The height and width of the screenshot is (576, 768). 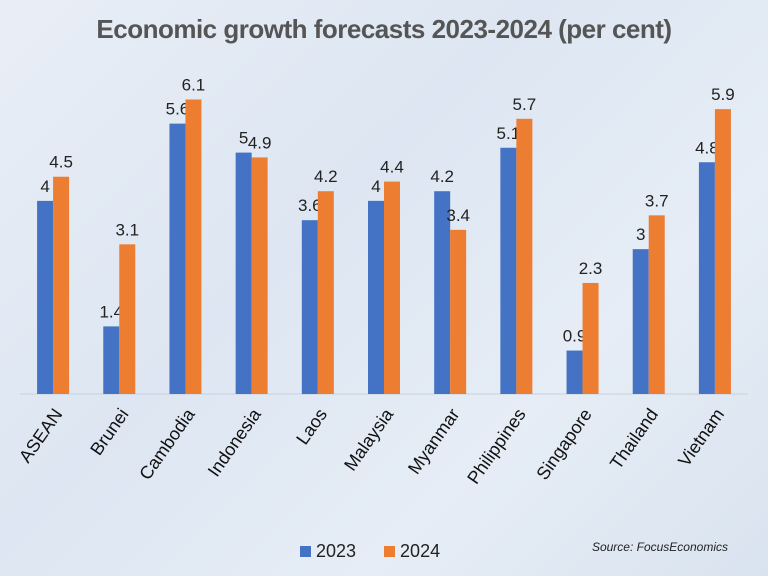 What do you see at coordinates (722, 251) in the screenshot?
I see `bar-2024-vietnam` at bounding box center [722, 251].